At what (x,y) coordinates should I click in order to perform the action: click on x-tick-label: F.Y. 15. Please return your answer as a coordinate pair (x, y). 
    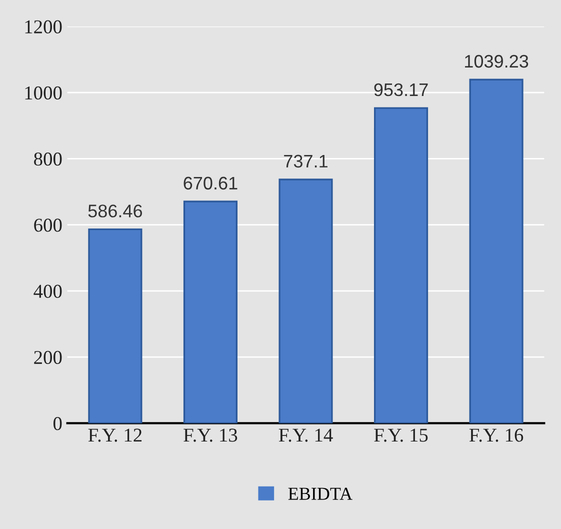
    Looking at the image, I should click on (401, 435).